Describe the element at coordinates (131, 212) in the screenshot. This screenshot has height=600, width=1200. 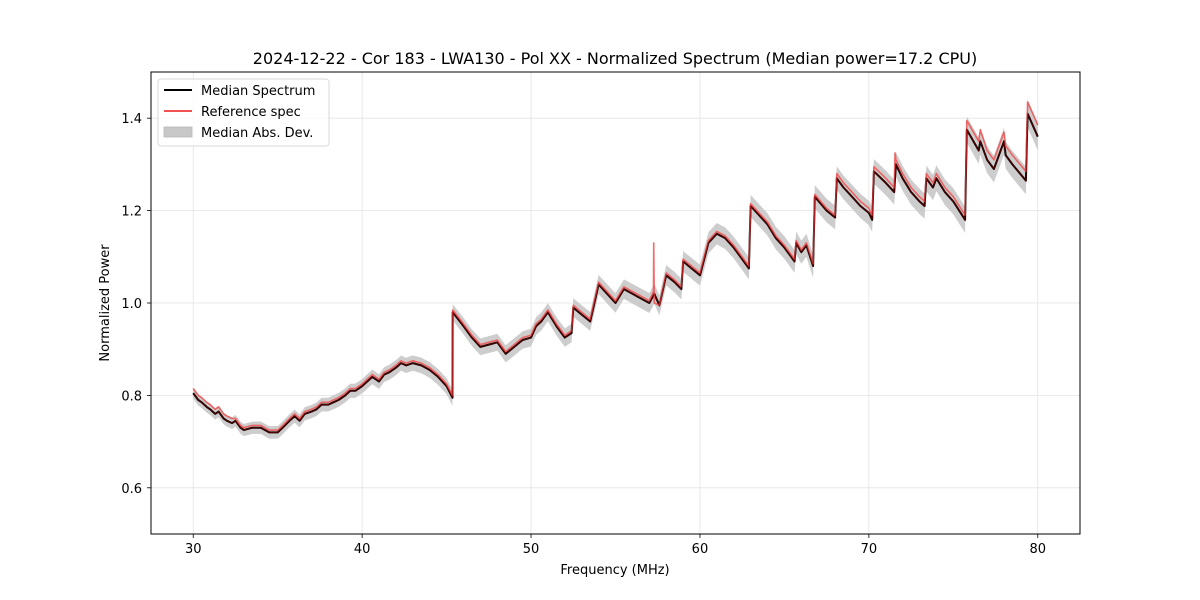
I see `y-tick-label: 1.2` at that location.